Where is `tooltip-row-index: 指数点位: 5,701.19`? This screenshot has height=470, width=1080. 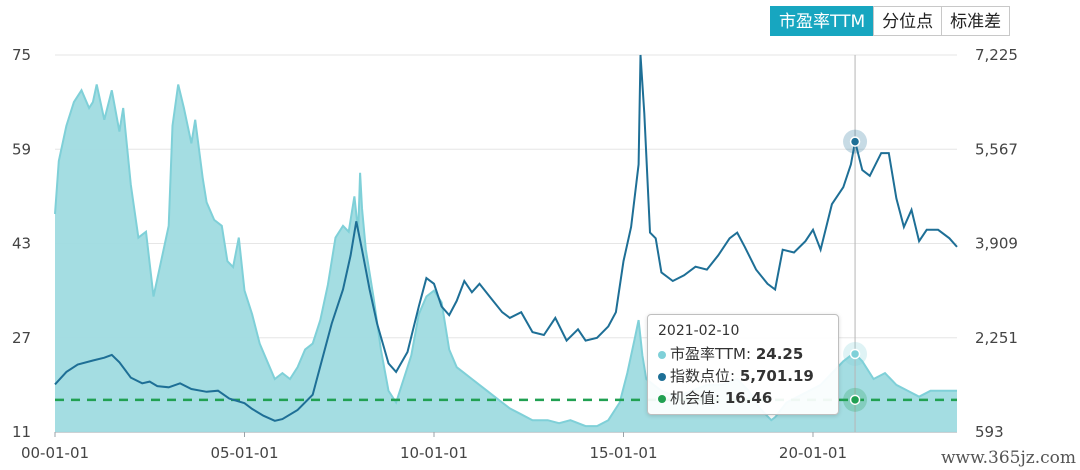
tooltip-row-index: 指数点位: 5,701.19 is located at coordinates (743, 376).